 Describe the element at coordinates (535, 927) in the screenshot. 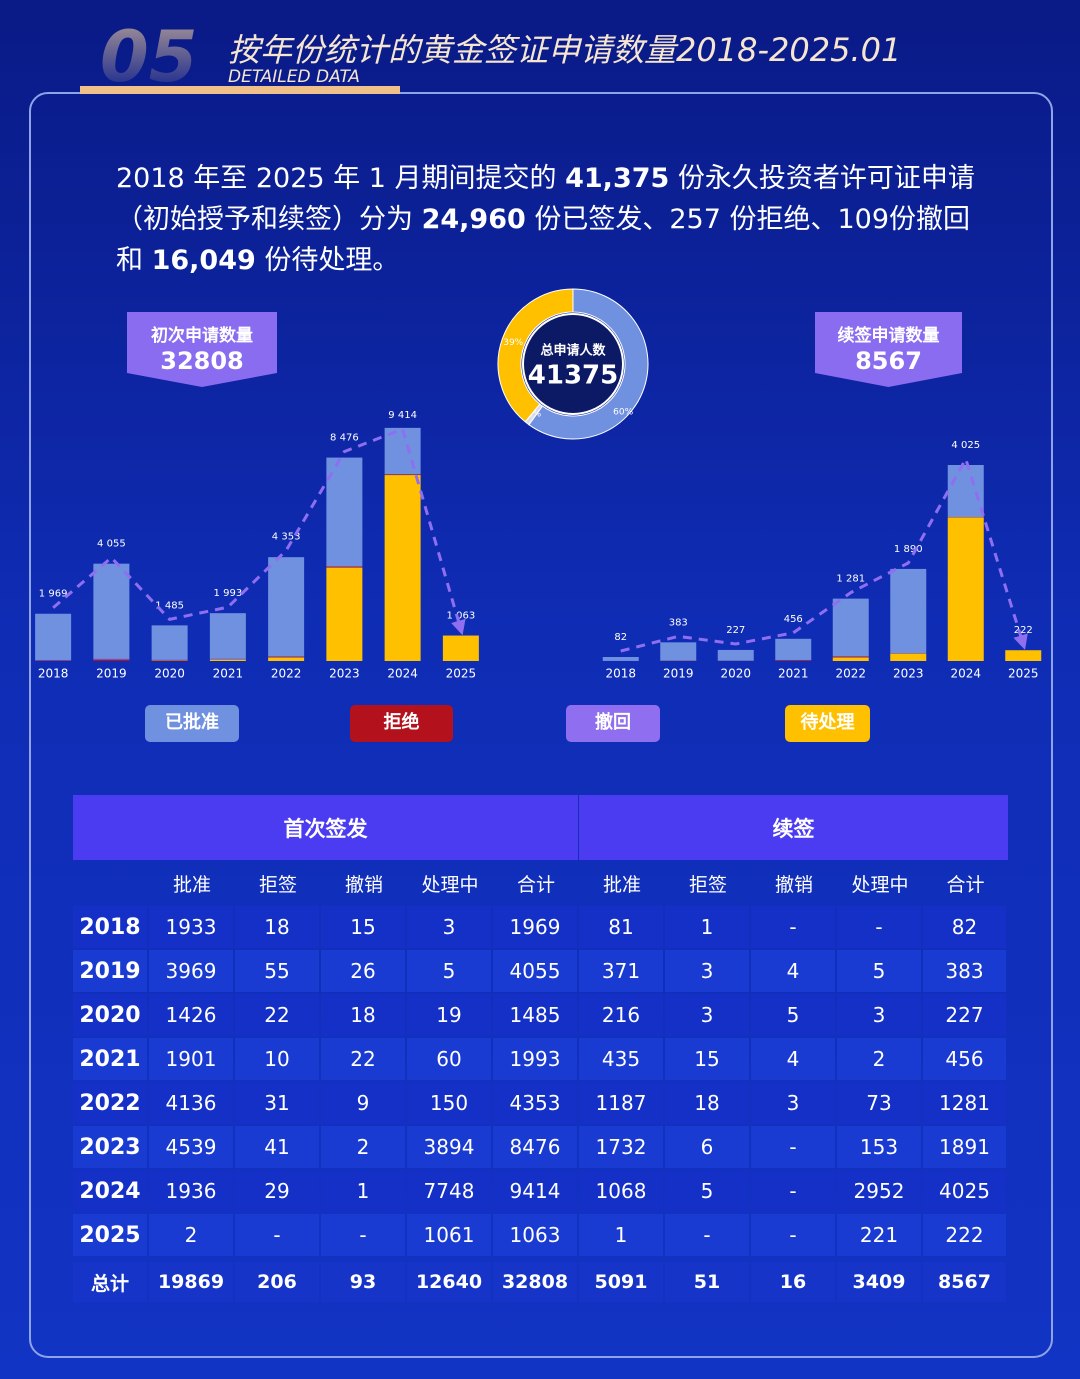

I see `table-cell: 1969` at that location.